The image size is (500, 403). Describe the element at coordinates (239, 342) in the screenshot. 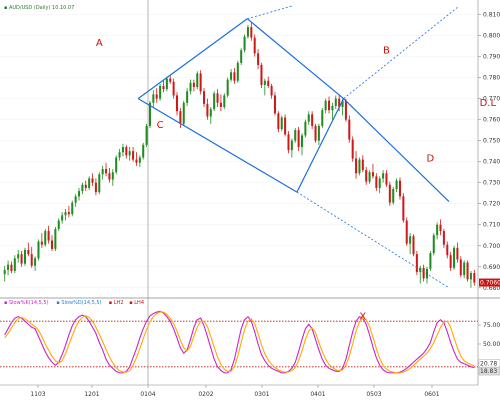

I see `oscillator-series-line` at that location.